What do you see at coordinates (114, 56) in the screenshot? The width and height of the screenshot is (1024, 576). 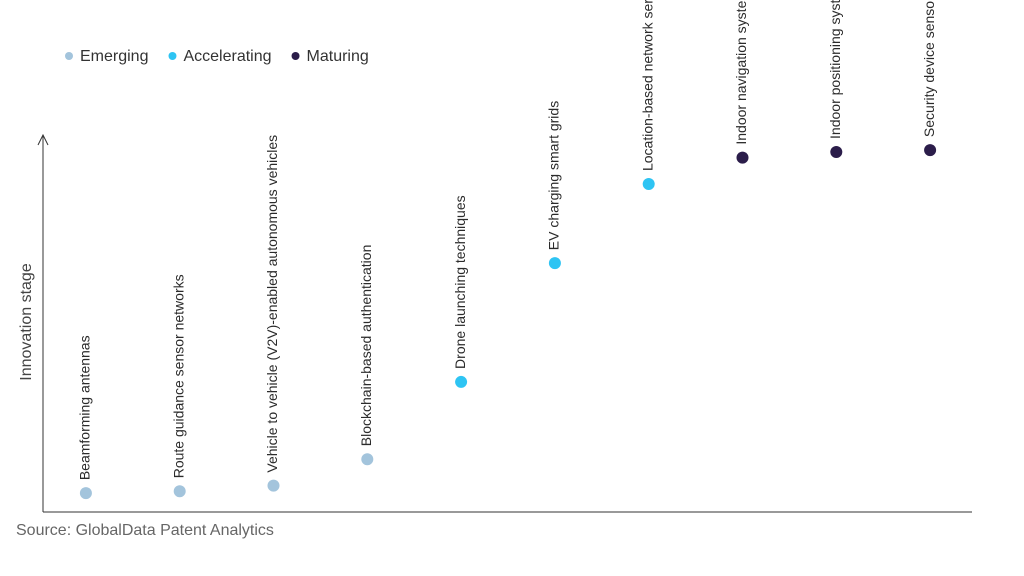 I see `legend-label: Emerging` at bounding box center [114, 56].